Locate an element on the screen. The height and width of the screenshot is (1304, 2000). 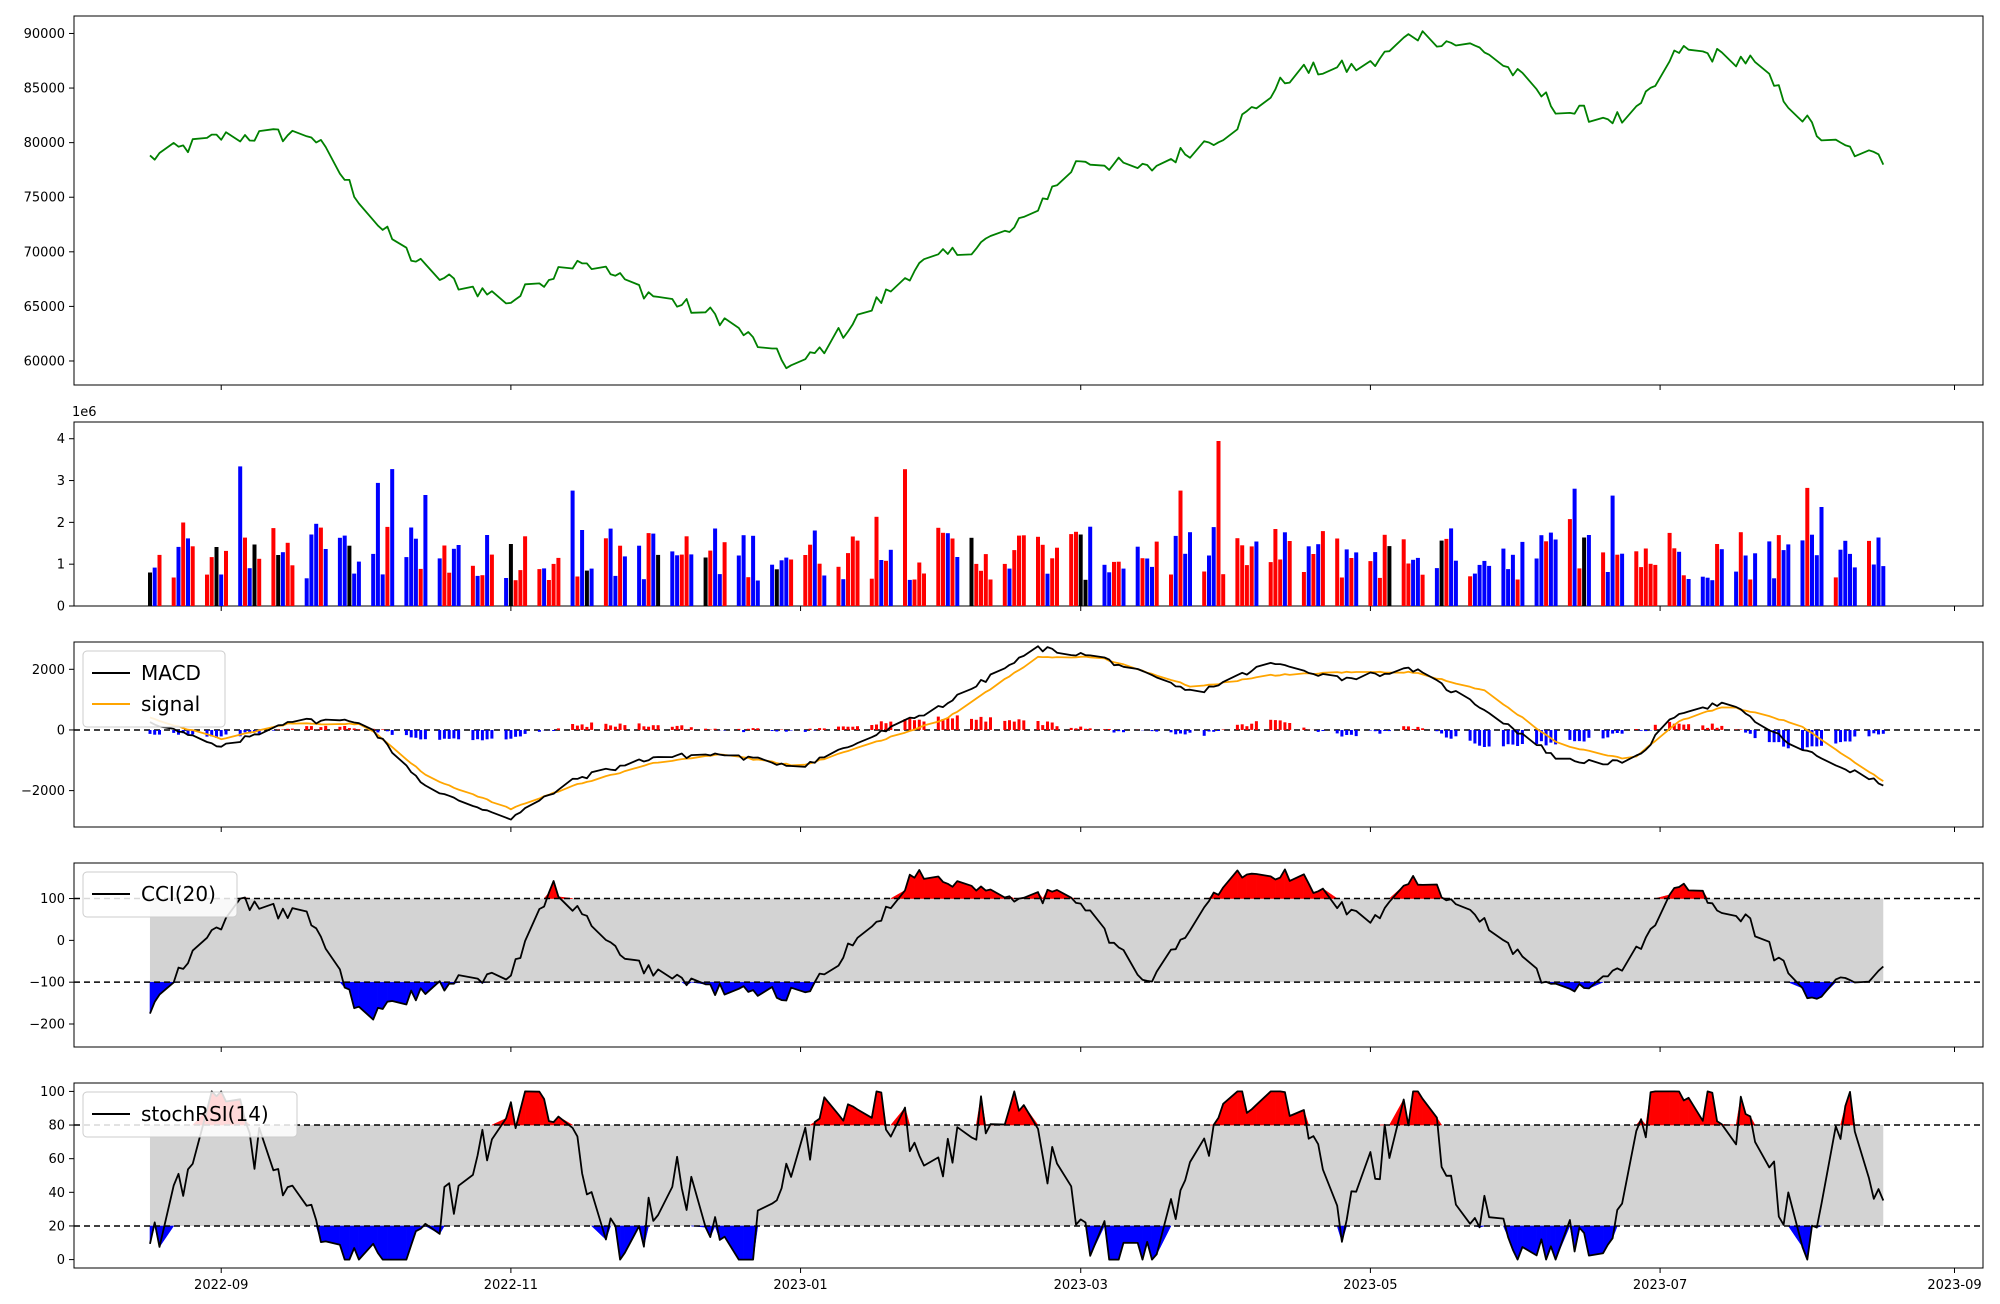
x-tick-label: 2023-07 is located at coordinates (1660, 1285).